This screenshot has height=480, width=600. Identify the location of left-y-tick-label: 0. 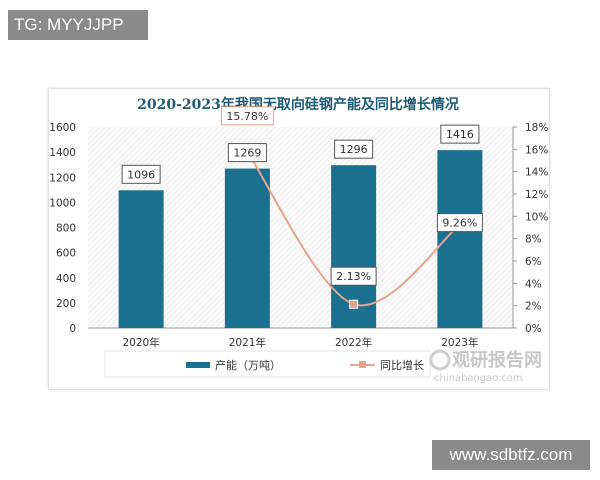
(72, 329).